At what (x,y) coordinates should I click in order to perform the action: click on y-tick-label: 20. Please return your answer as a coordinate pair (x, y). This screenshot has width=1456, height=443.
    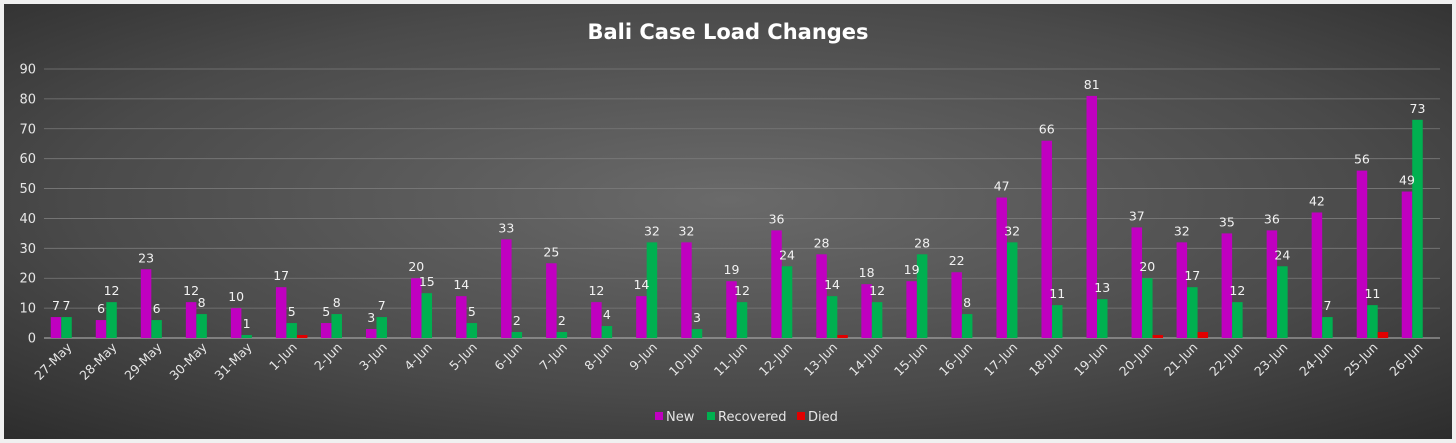
    Looking at the image, I should click on (27, 279).